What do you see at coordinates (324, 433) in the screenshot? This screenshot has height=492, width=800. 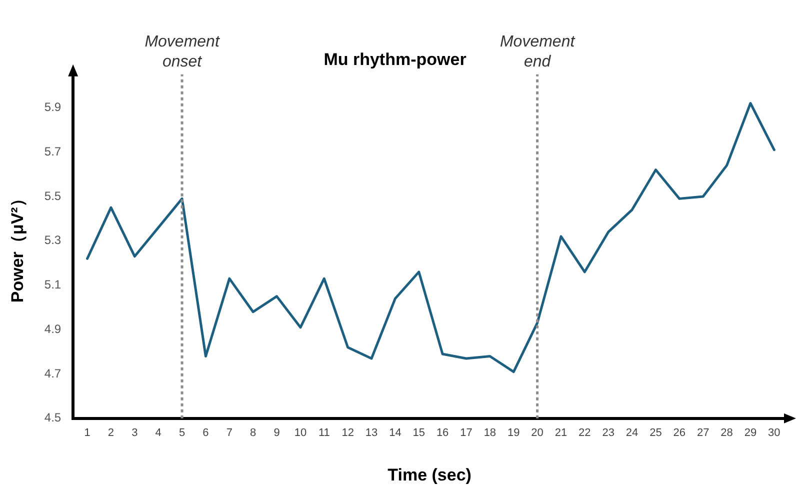 I see `x-tick-label: 11` at bounding box center [324, 433].